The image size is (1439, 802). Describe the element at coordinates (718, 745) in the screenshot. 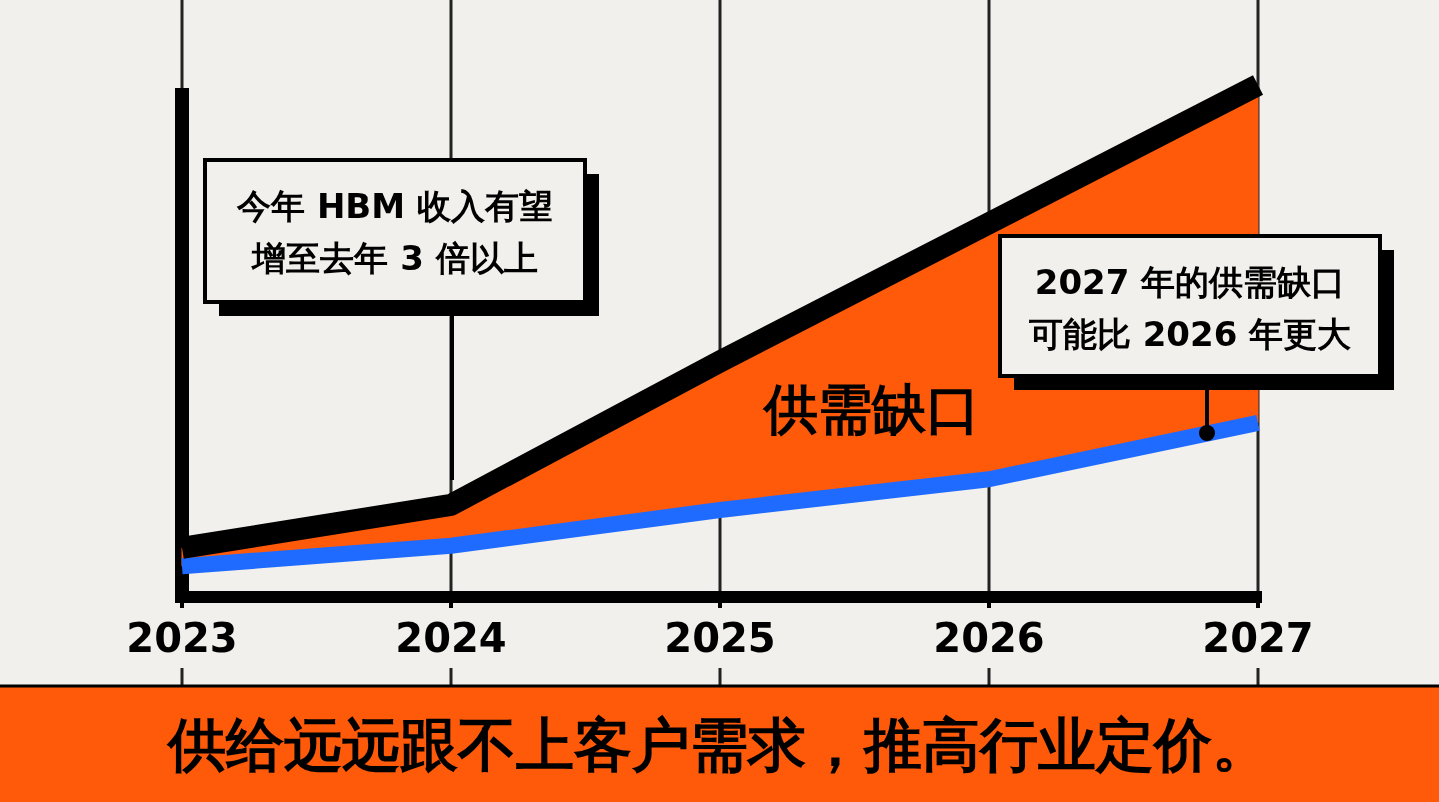

I see `text: 供给远远跟不上客户需求，推高行业定价。` at that location.